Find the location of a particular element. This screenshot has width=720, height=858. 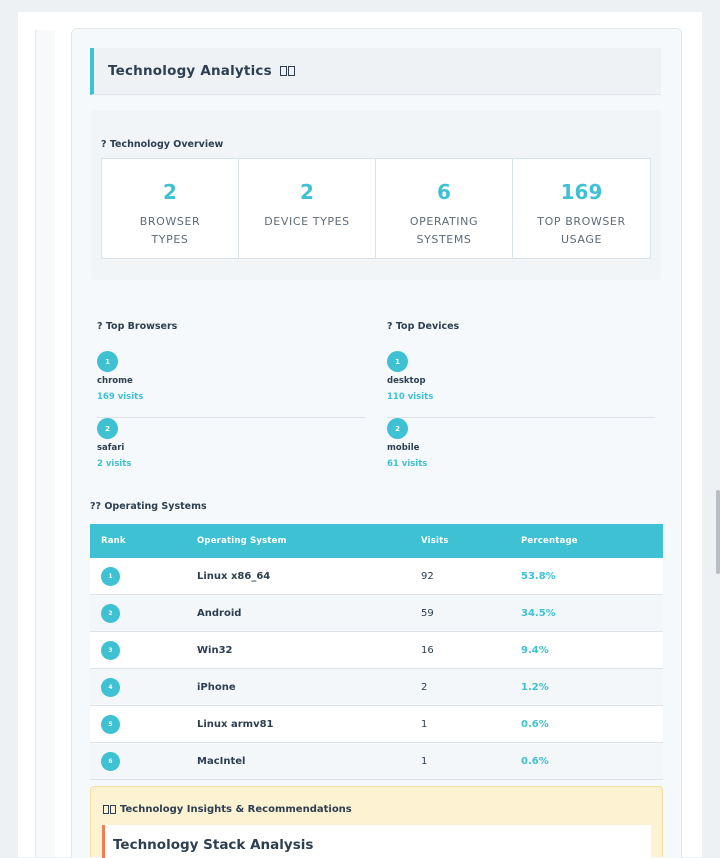

os-name: Win32 is located at coordinates (308, 650).